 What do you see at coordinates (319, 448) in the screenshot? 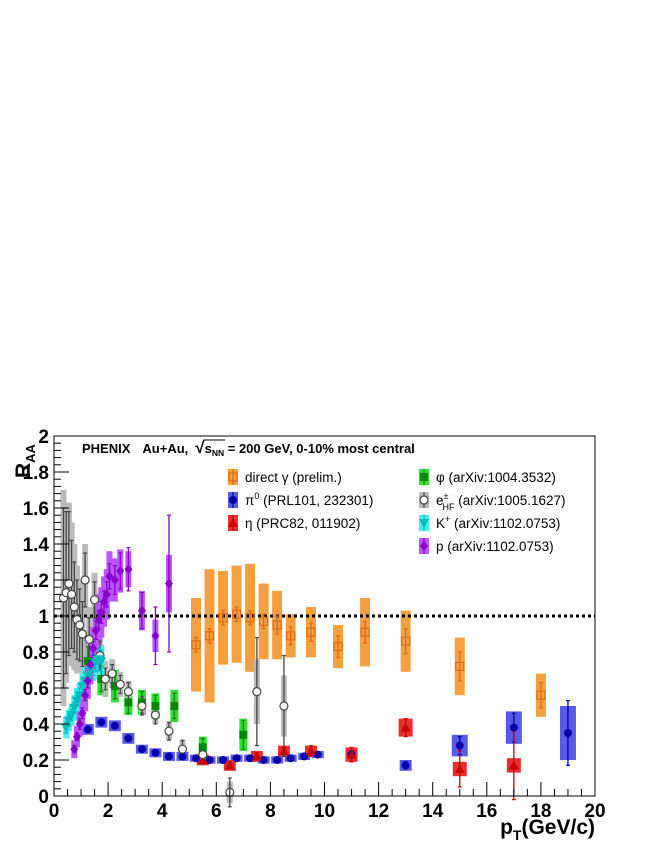
I see `title-energy: = 200 GeV, 0-10% most central` at bounding box center [319, 448].